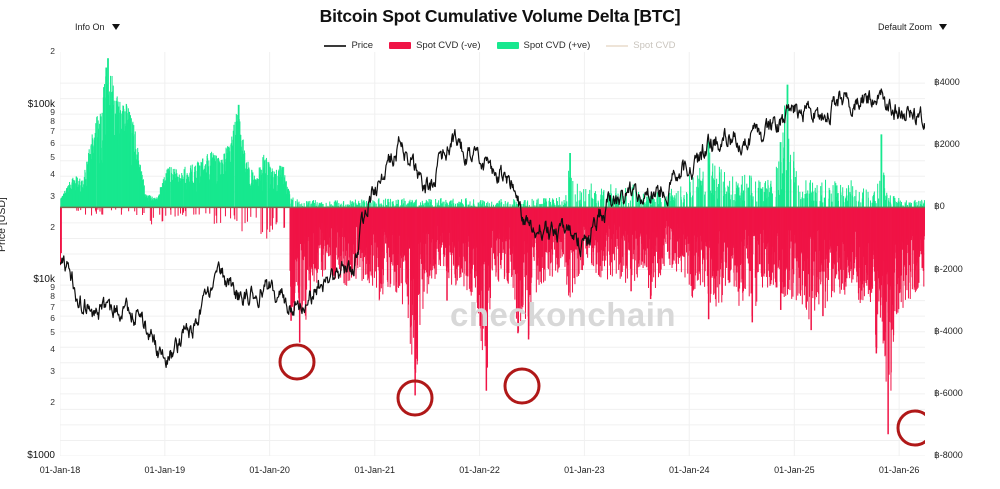 The image size is (1000, 489). I want to click on x-axis-tick: 01-Jan-19, so click(165, 470).